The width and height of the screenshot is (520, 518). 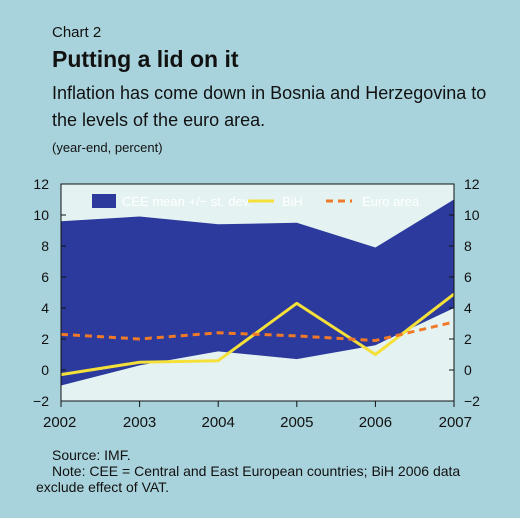 What do you see at coordinates (292, 201) in the screenshot?
I see `legend-label-bih: BiH` at bounding box center [292, 201].